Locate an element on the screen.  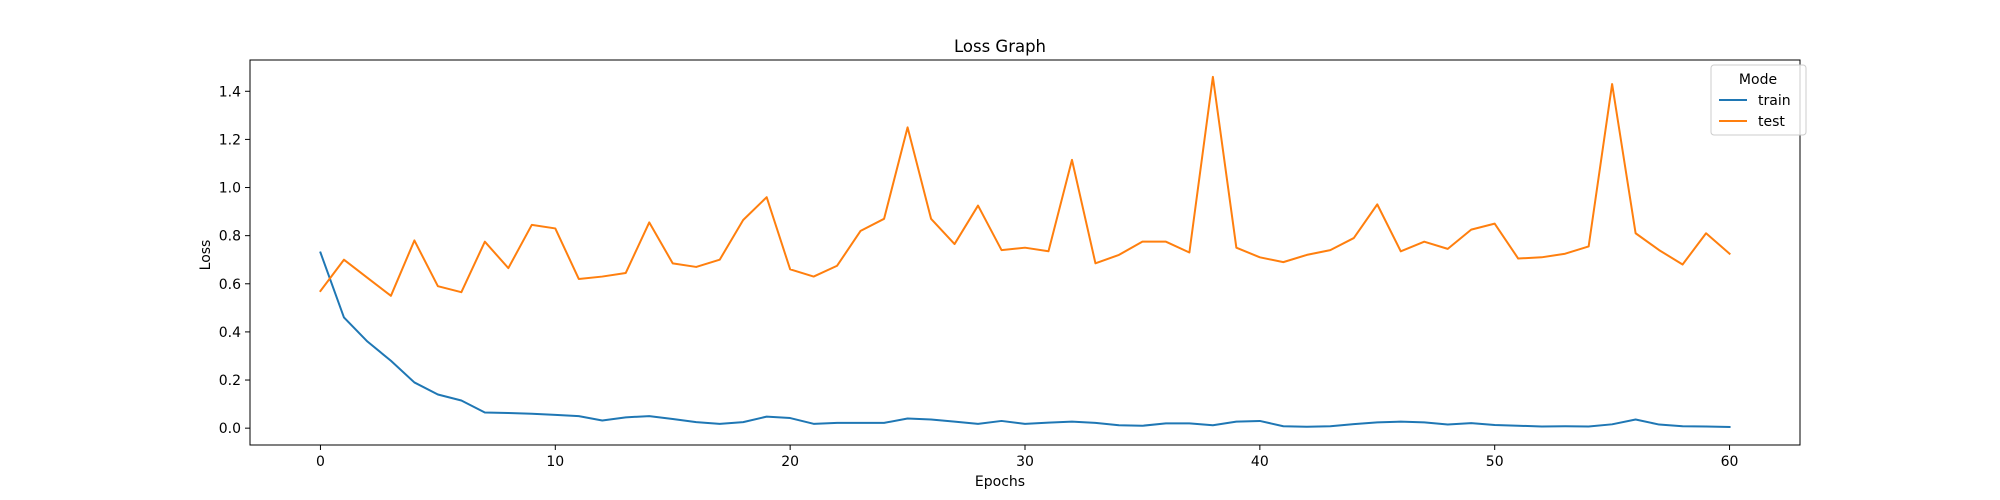
x-tick-label: 10 is located at coordinates (555, 462).